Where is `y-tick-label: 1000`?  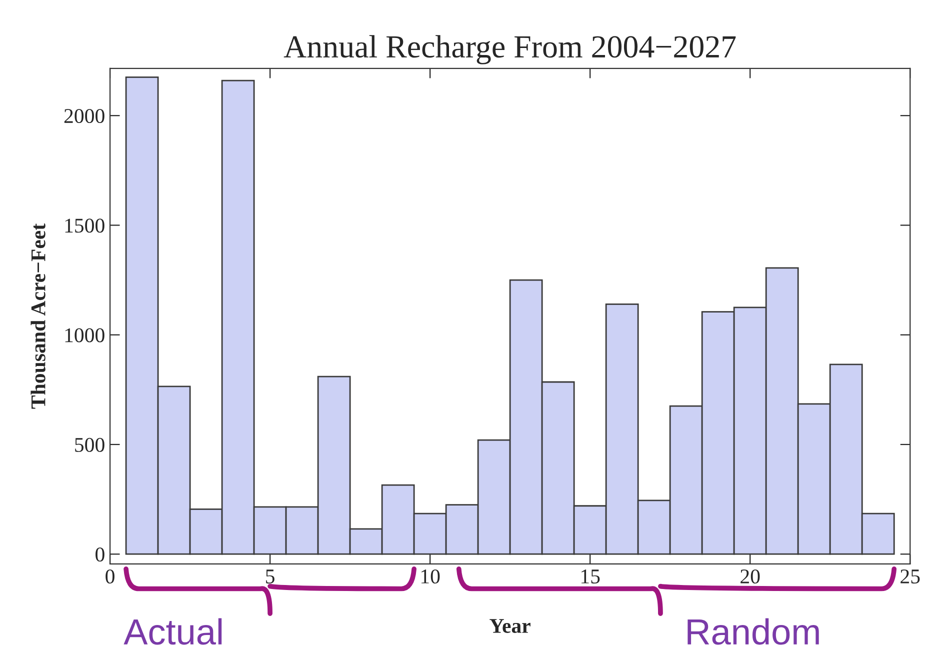 y-tick-label: 1000 is located at coordinates (84, 335).